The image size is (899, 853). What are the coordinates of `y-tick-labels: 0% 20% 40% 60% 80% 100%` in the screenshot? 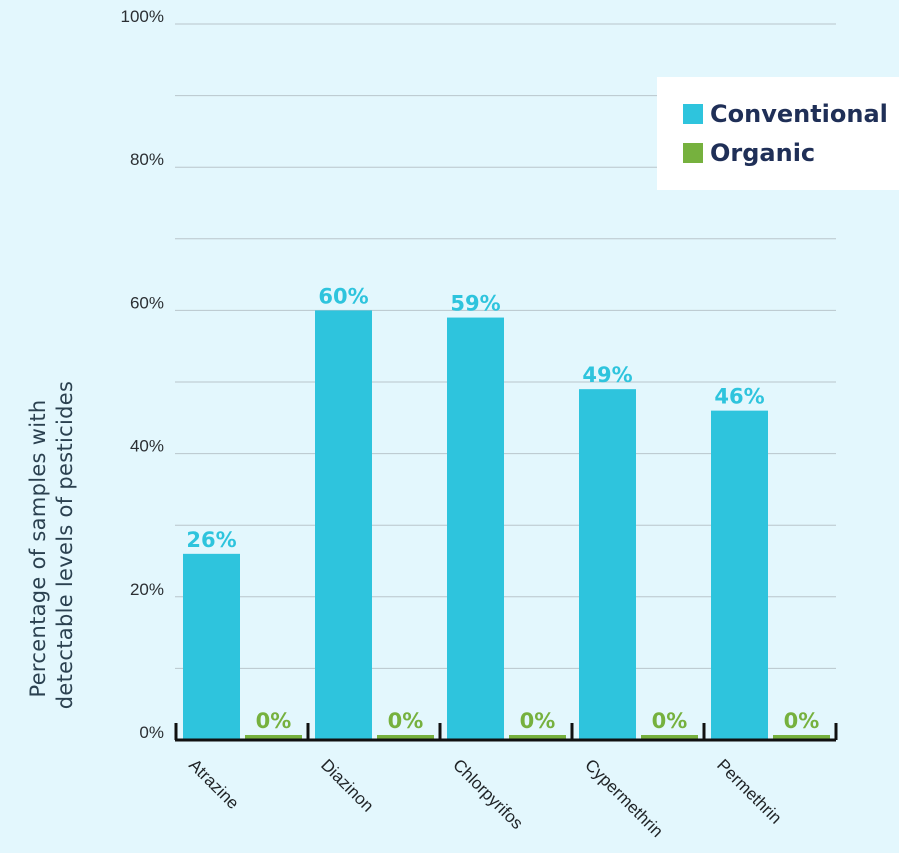 It's located at (142, 374).